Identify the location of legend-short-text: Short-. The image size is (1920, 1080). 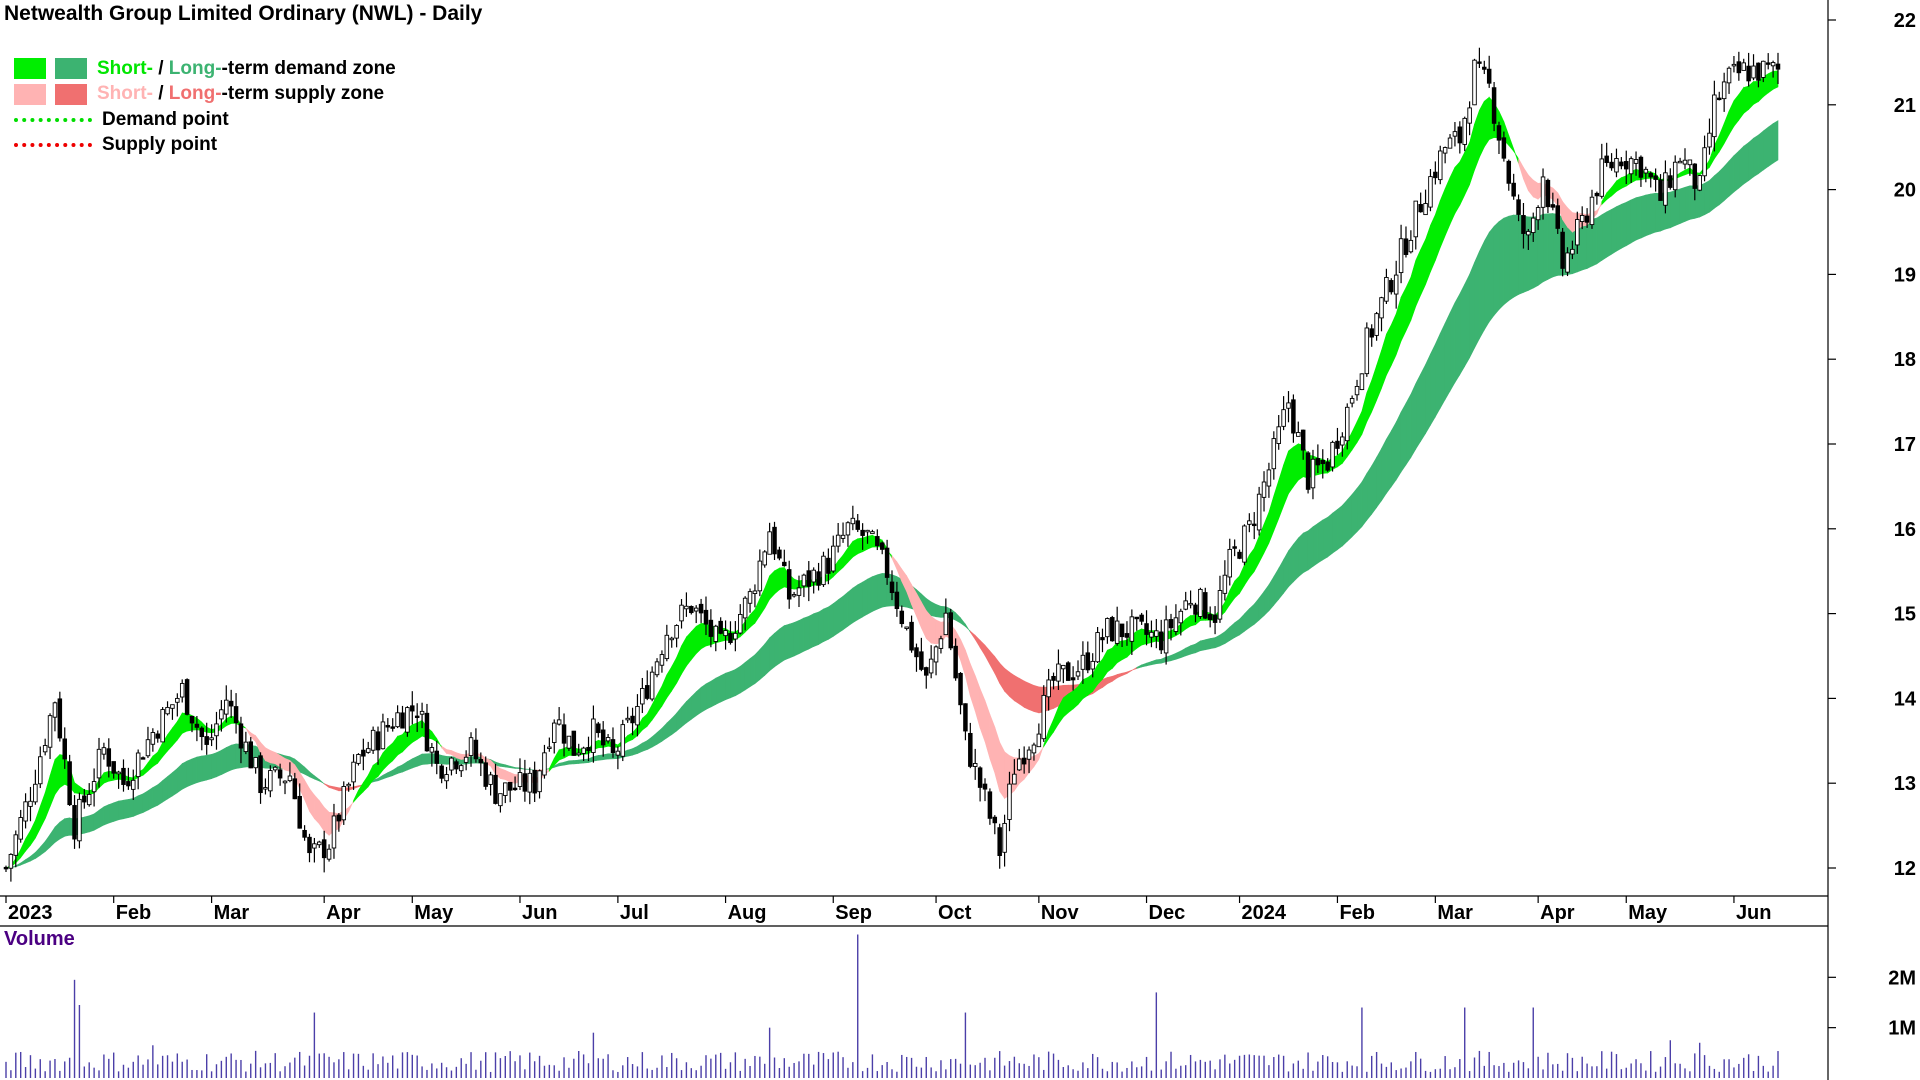
(125, 68).